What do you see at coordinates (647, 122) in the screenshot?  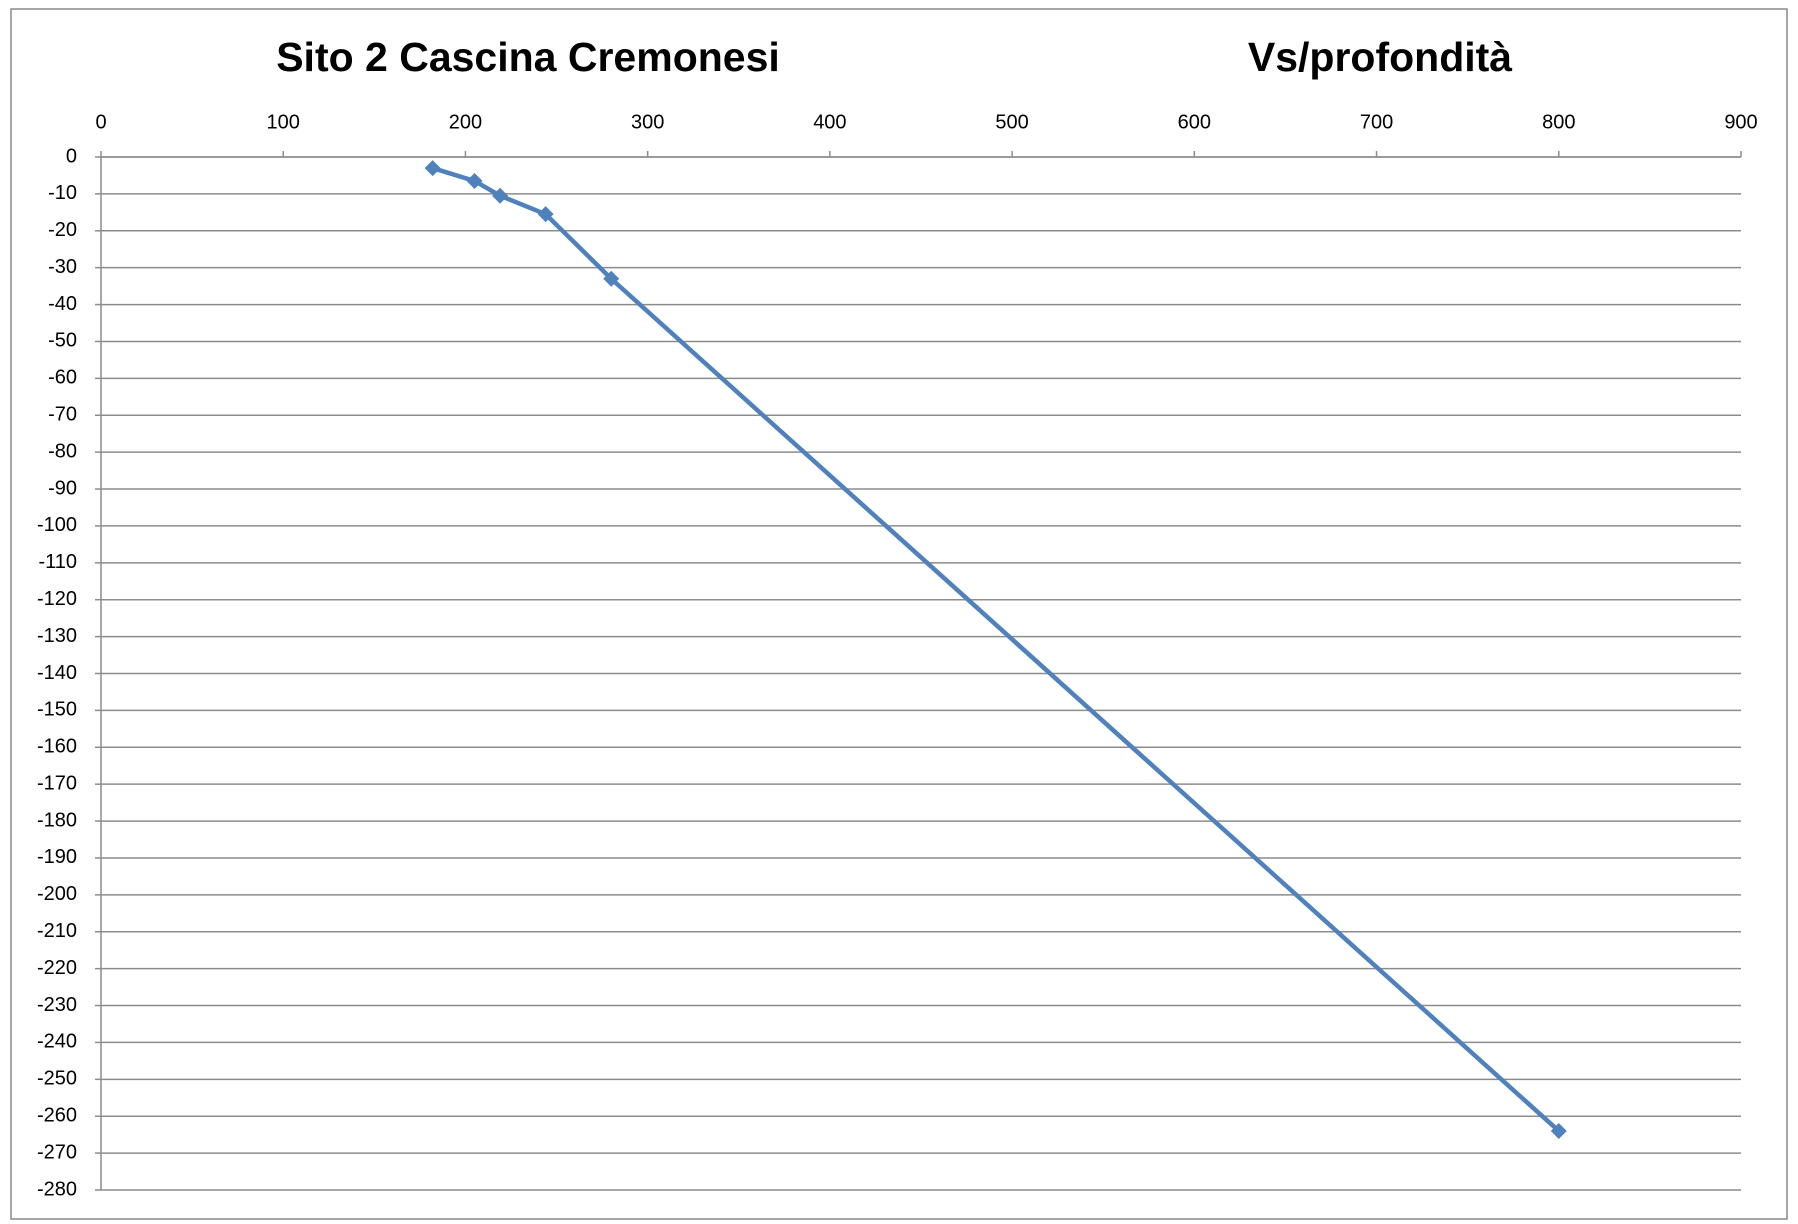 I see `x-tick-label: 300` at bounding box center [647, 122].